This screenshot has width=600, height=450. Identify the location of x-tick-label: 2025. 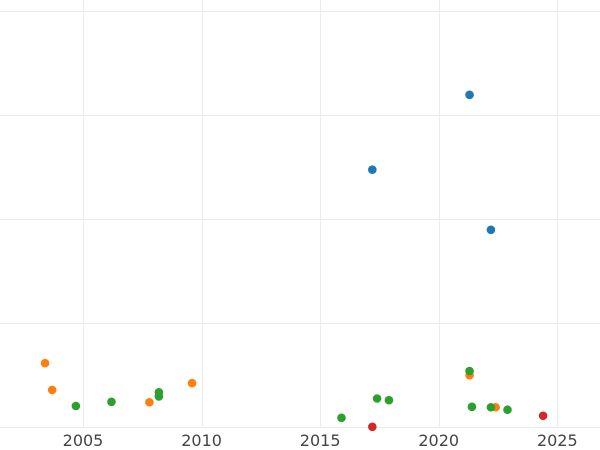
(557, 440).